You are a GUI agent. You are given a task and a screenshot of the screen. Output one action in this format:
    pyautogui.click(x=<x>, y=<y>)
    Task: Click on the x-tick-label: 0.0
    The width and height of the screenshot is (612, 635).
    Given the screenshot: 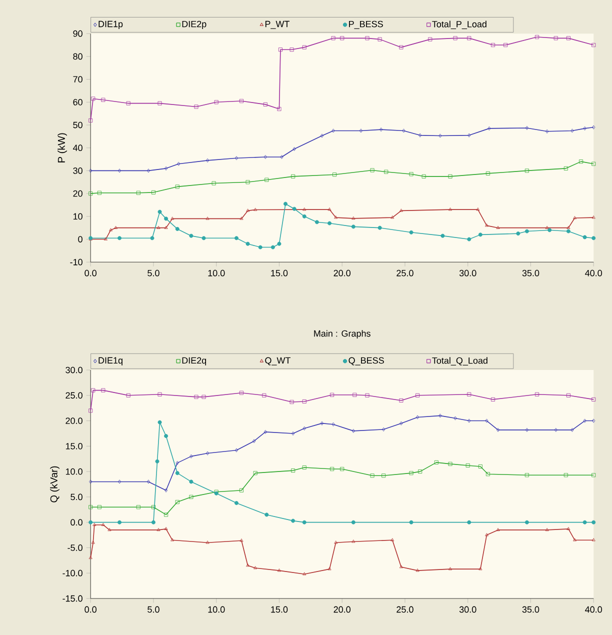 What is the action you would take?
    pyautogui.click(x=90, y=609)
    